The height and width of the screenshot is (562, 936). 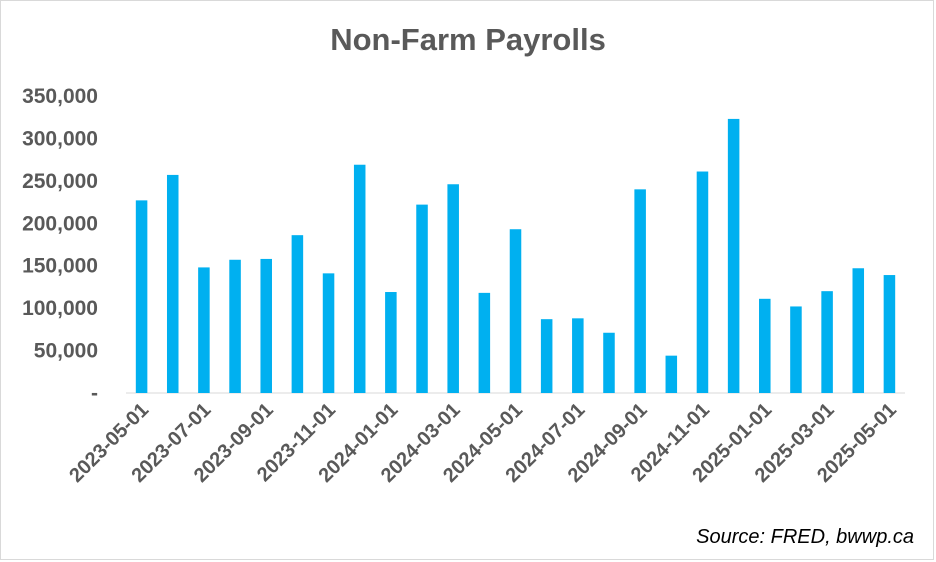 I want to click on source-note: Source: FRED, bwwp.ca, so click(x=805, y=537).